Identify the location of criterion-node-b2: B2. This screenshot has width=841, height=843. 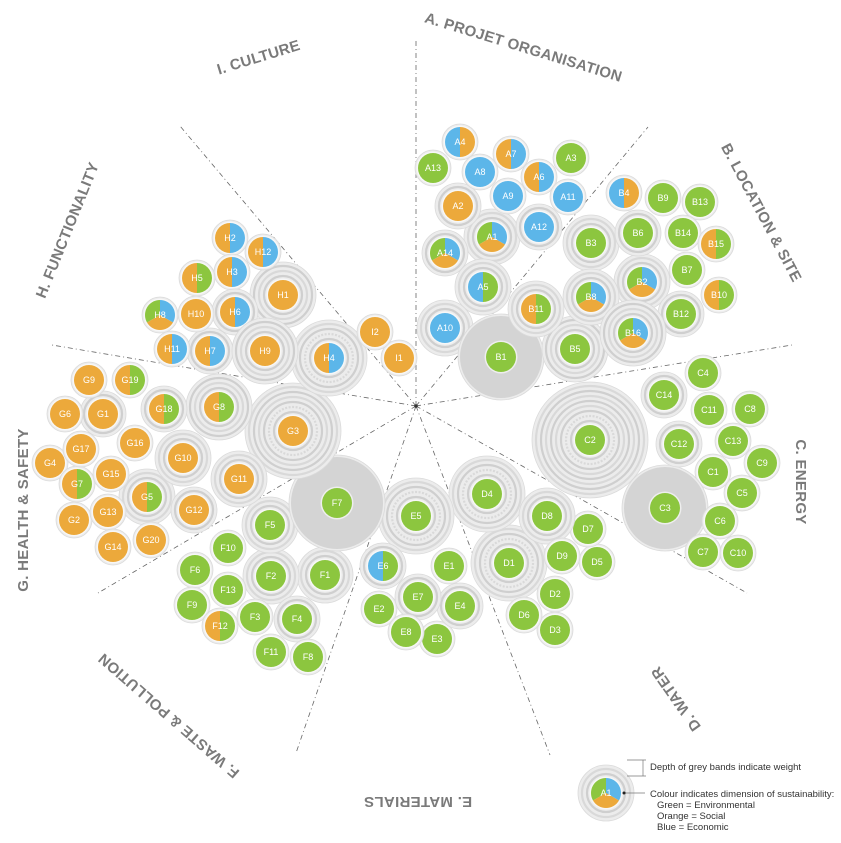
(642, 282).